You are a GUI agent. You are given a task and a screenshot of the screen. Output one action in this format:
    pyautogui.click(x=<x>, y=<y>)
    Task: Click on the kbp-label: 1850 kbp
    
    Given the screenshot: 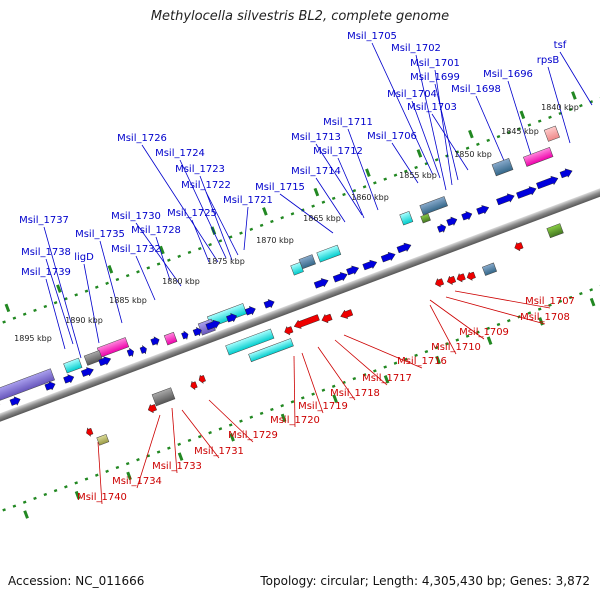 What is the action you would take?
    pyautogui.click(x=473, y=154)
    